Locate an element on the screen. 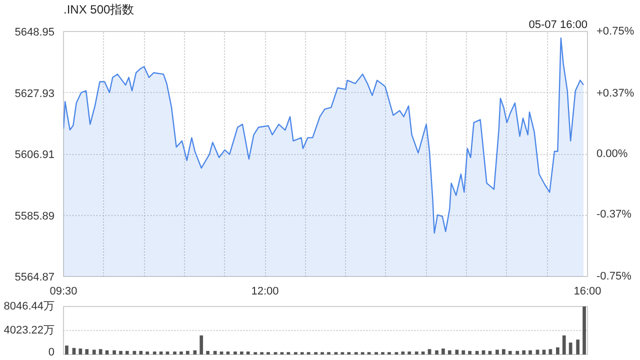  y-tick-label: 4023.22万 is located at coordinates (29, 330).